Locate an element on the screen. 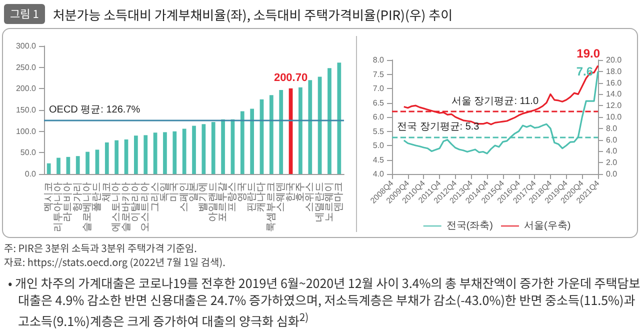 The height and width of the screenshot is (330, 643). caption: 그림 1 is located at coordinates (24, 14).